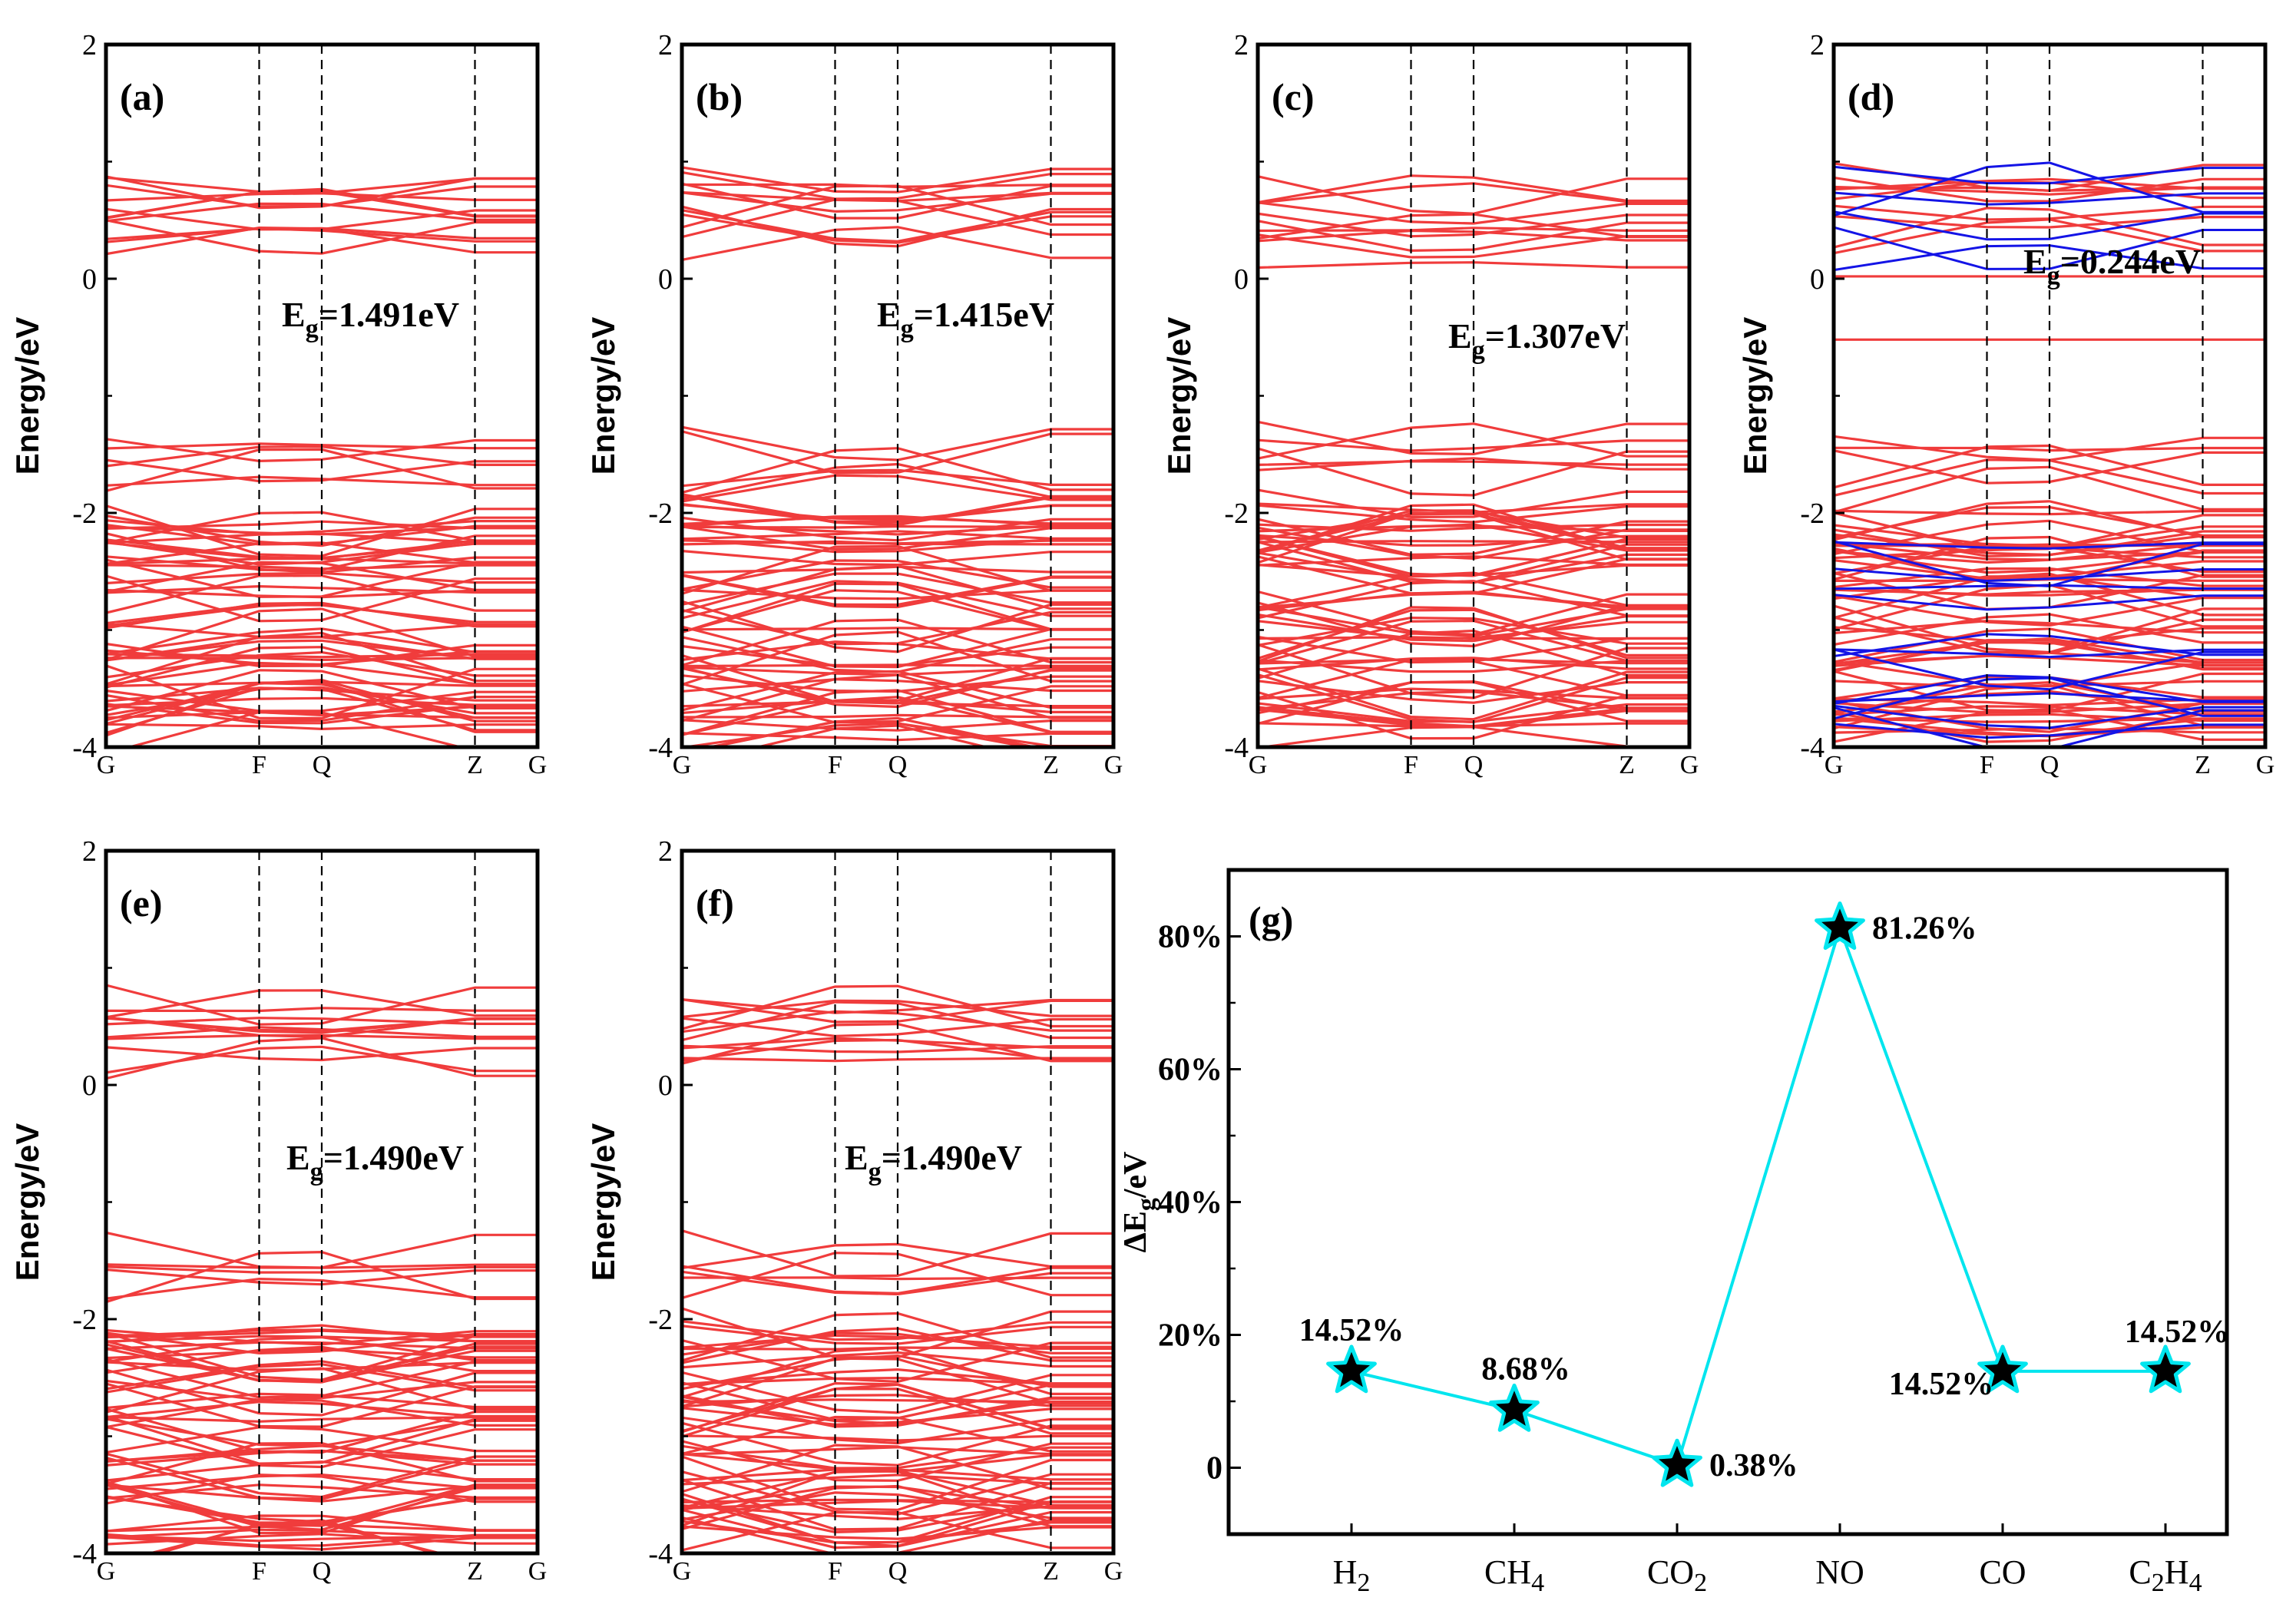 The width and height of the screenshot is (2296, 1614). What do you see at coordinates (2049, 765) in the screenshot?
I see `kpoint-label: Q` at bounding box center [2049, 765].